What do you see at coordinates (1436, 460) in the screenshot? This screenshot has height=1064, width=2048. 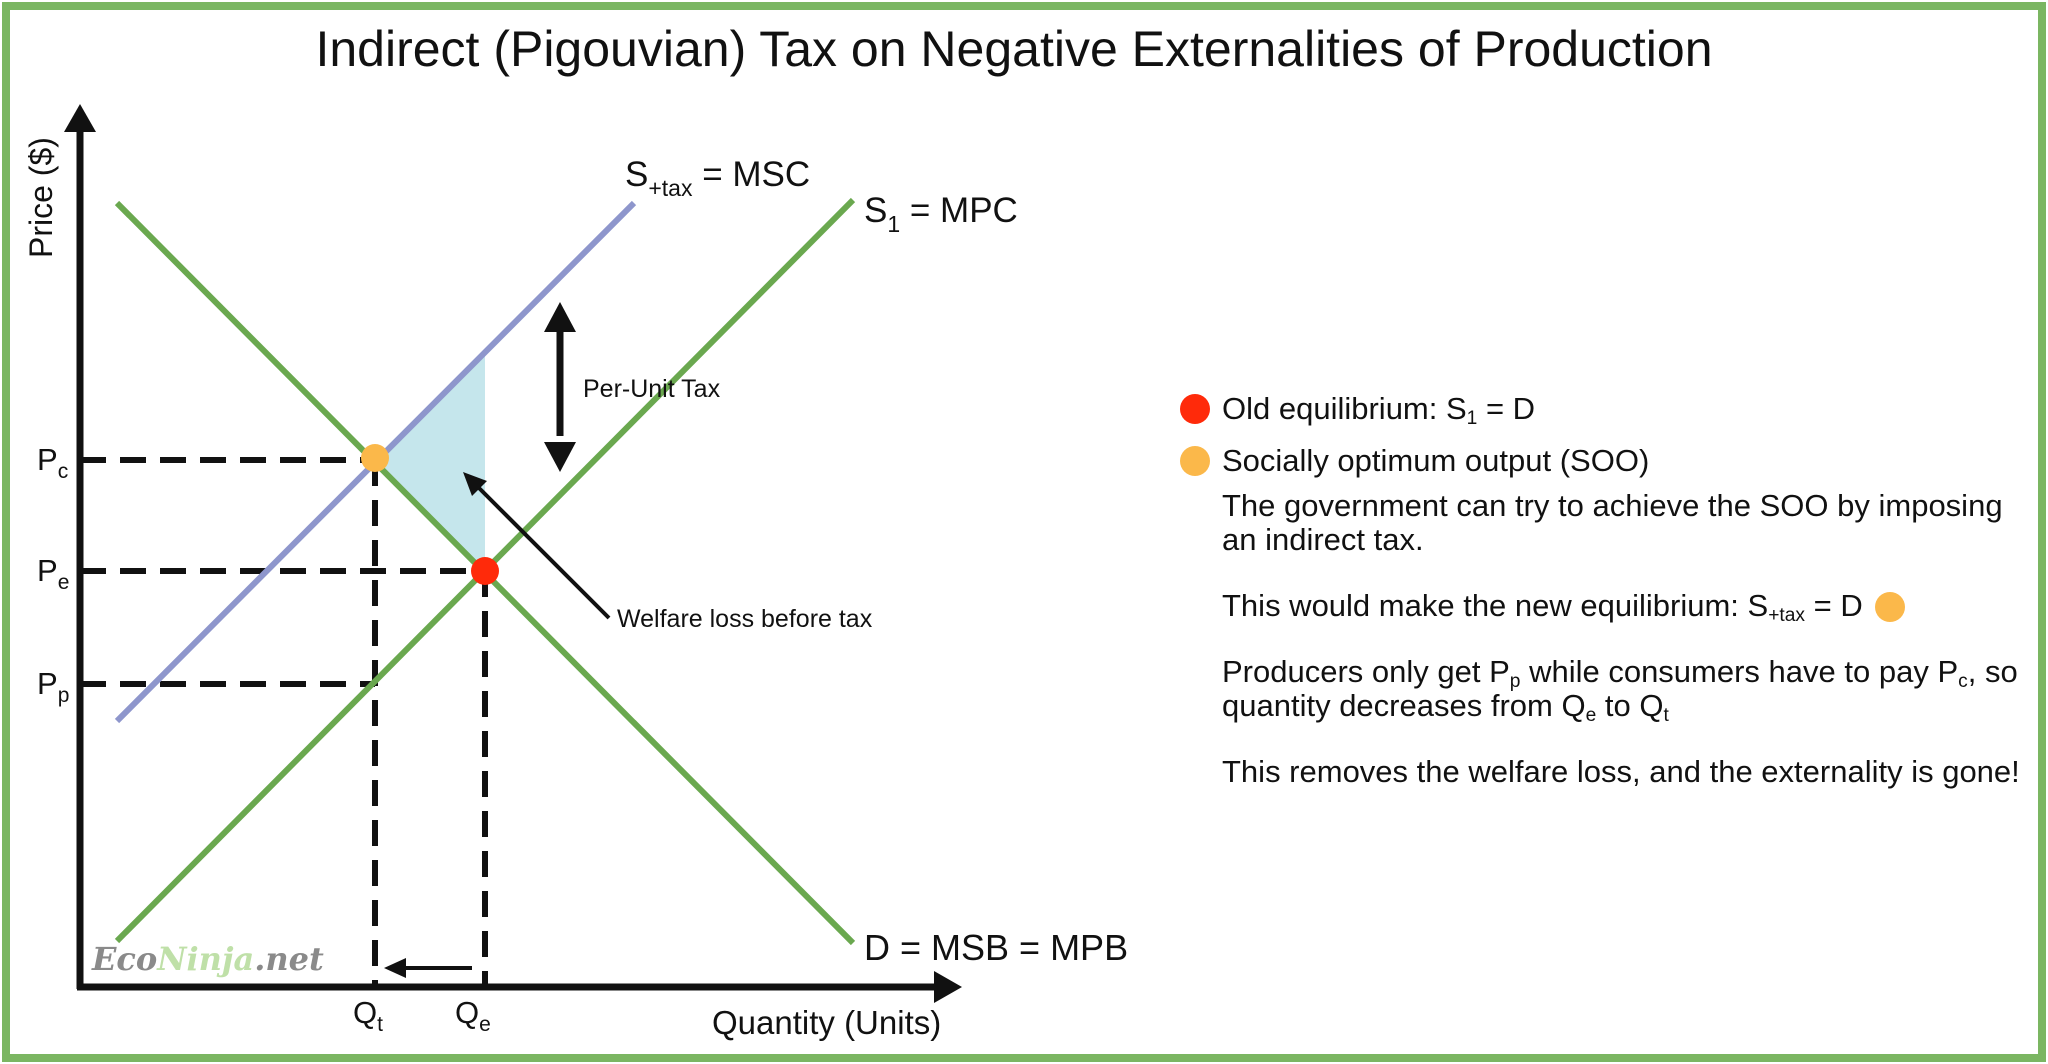 I see `legend-soo-text: Socially optimum output (SOO)` at bounding box center [1436, 460].